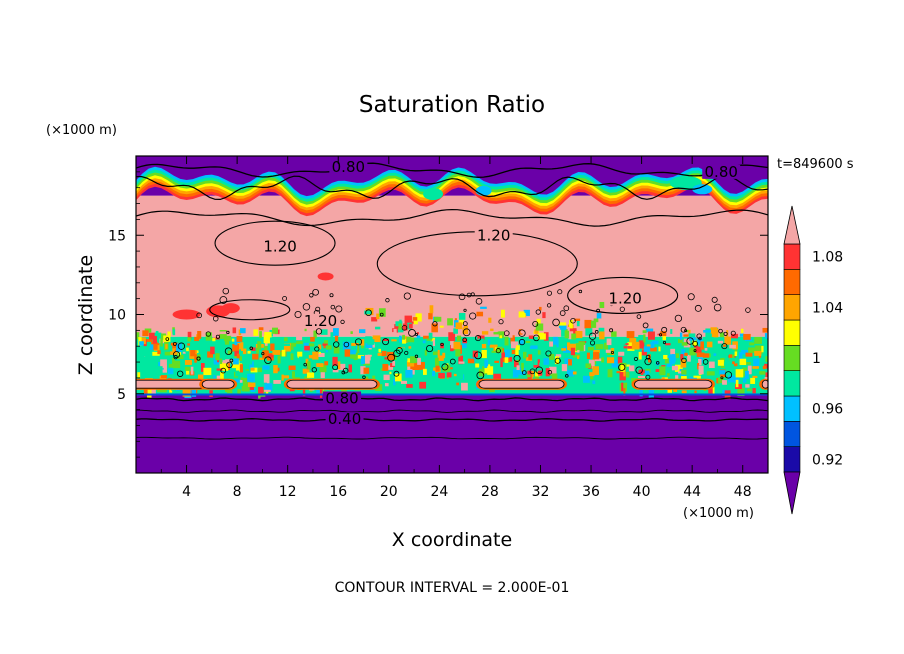  What do you see at coordinates (81, 130) in the screenshot?
I see `y-unit-label: (×1000 m)` at bounding box center [81, 130].